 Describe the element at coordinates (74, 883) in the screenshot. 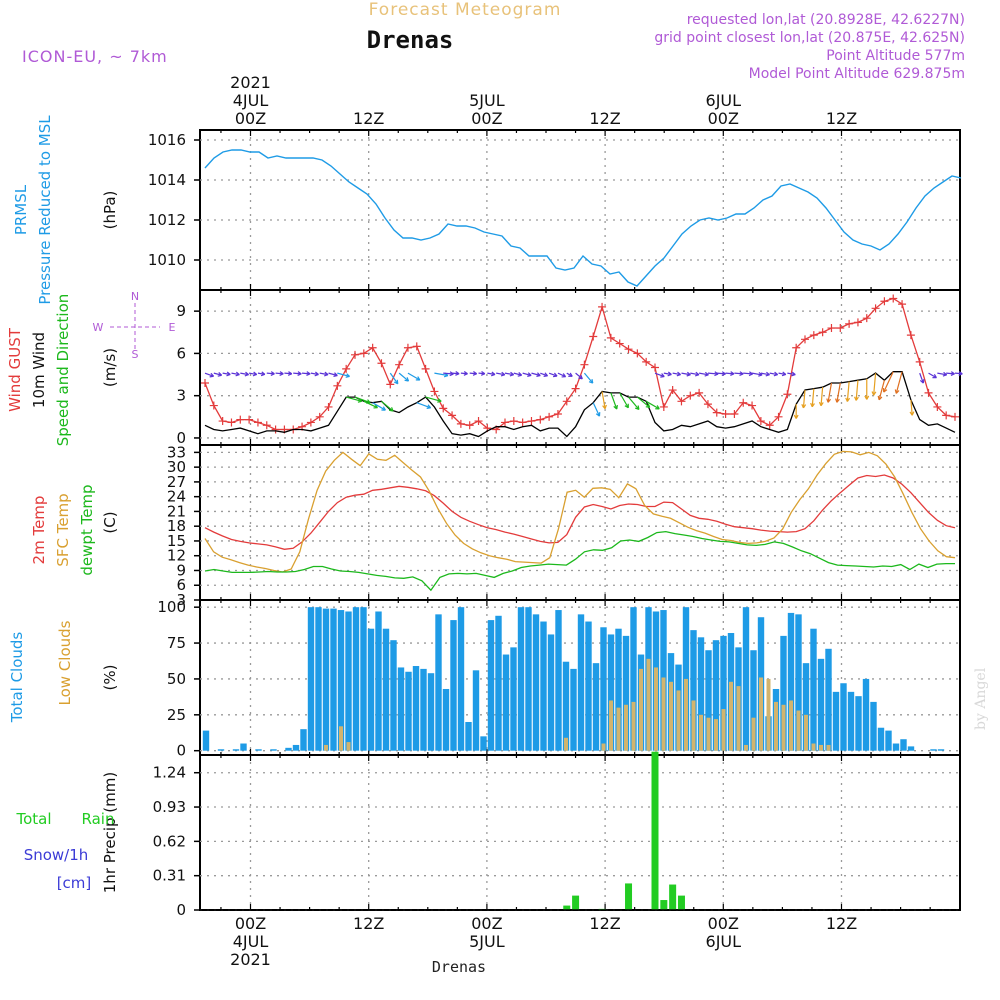

I see `cm-label: [cm]` at that location.